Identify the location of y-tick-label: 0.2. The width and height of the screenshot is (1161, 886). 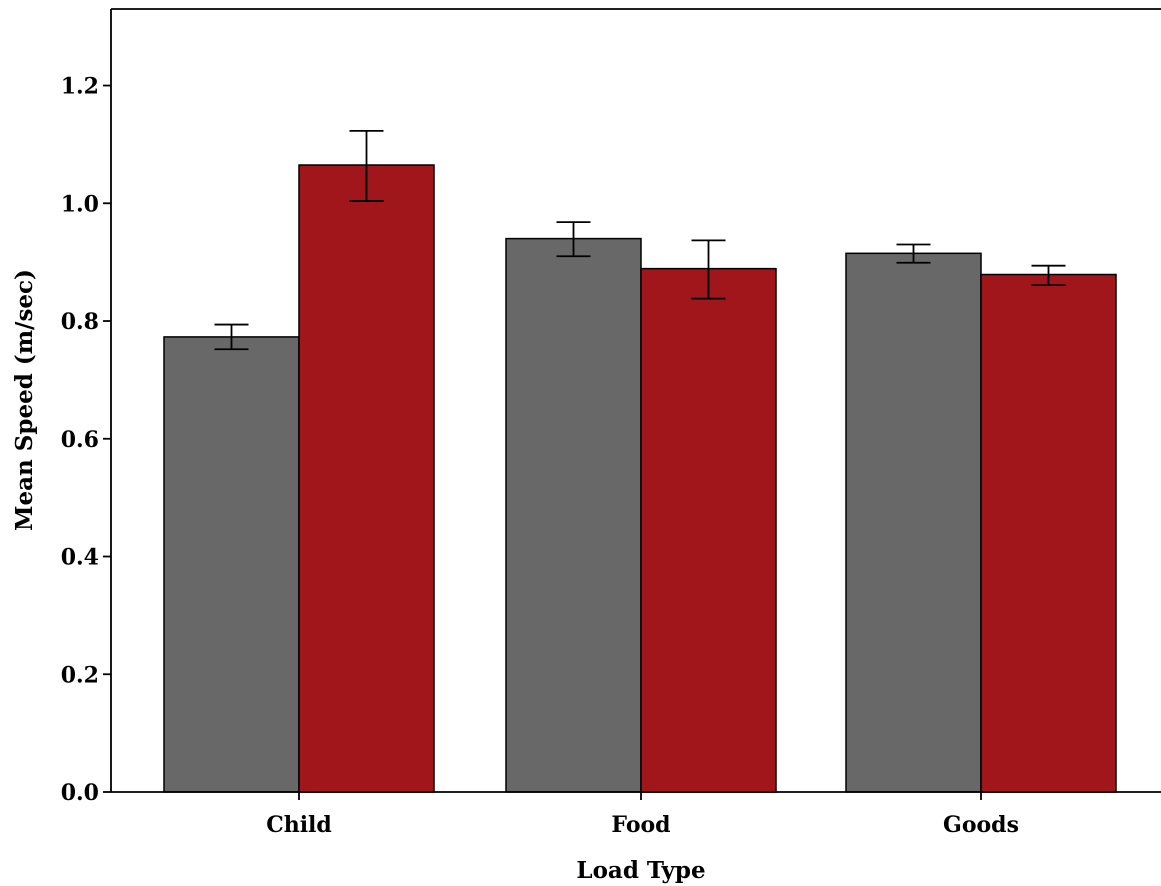
(80, 675).